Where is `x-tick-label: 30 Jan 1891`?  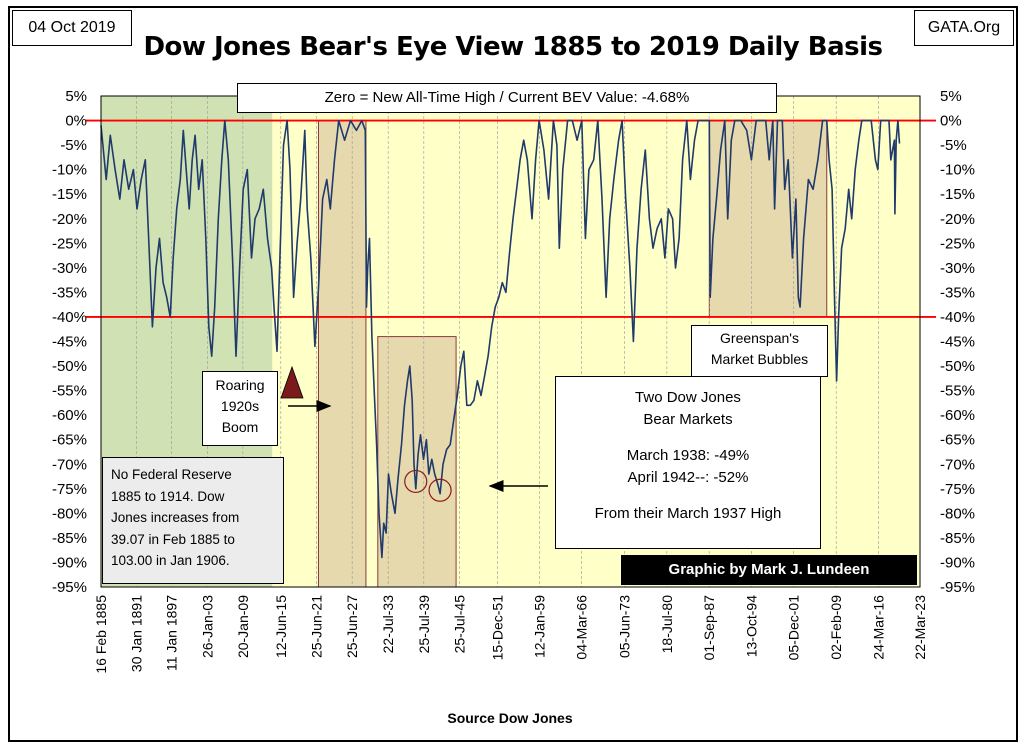 x-tick-label: 30 Jan 1891 is located at coordinates (136, 633).